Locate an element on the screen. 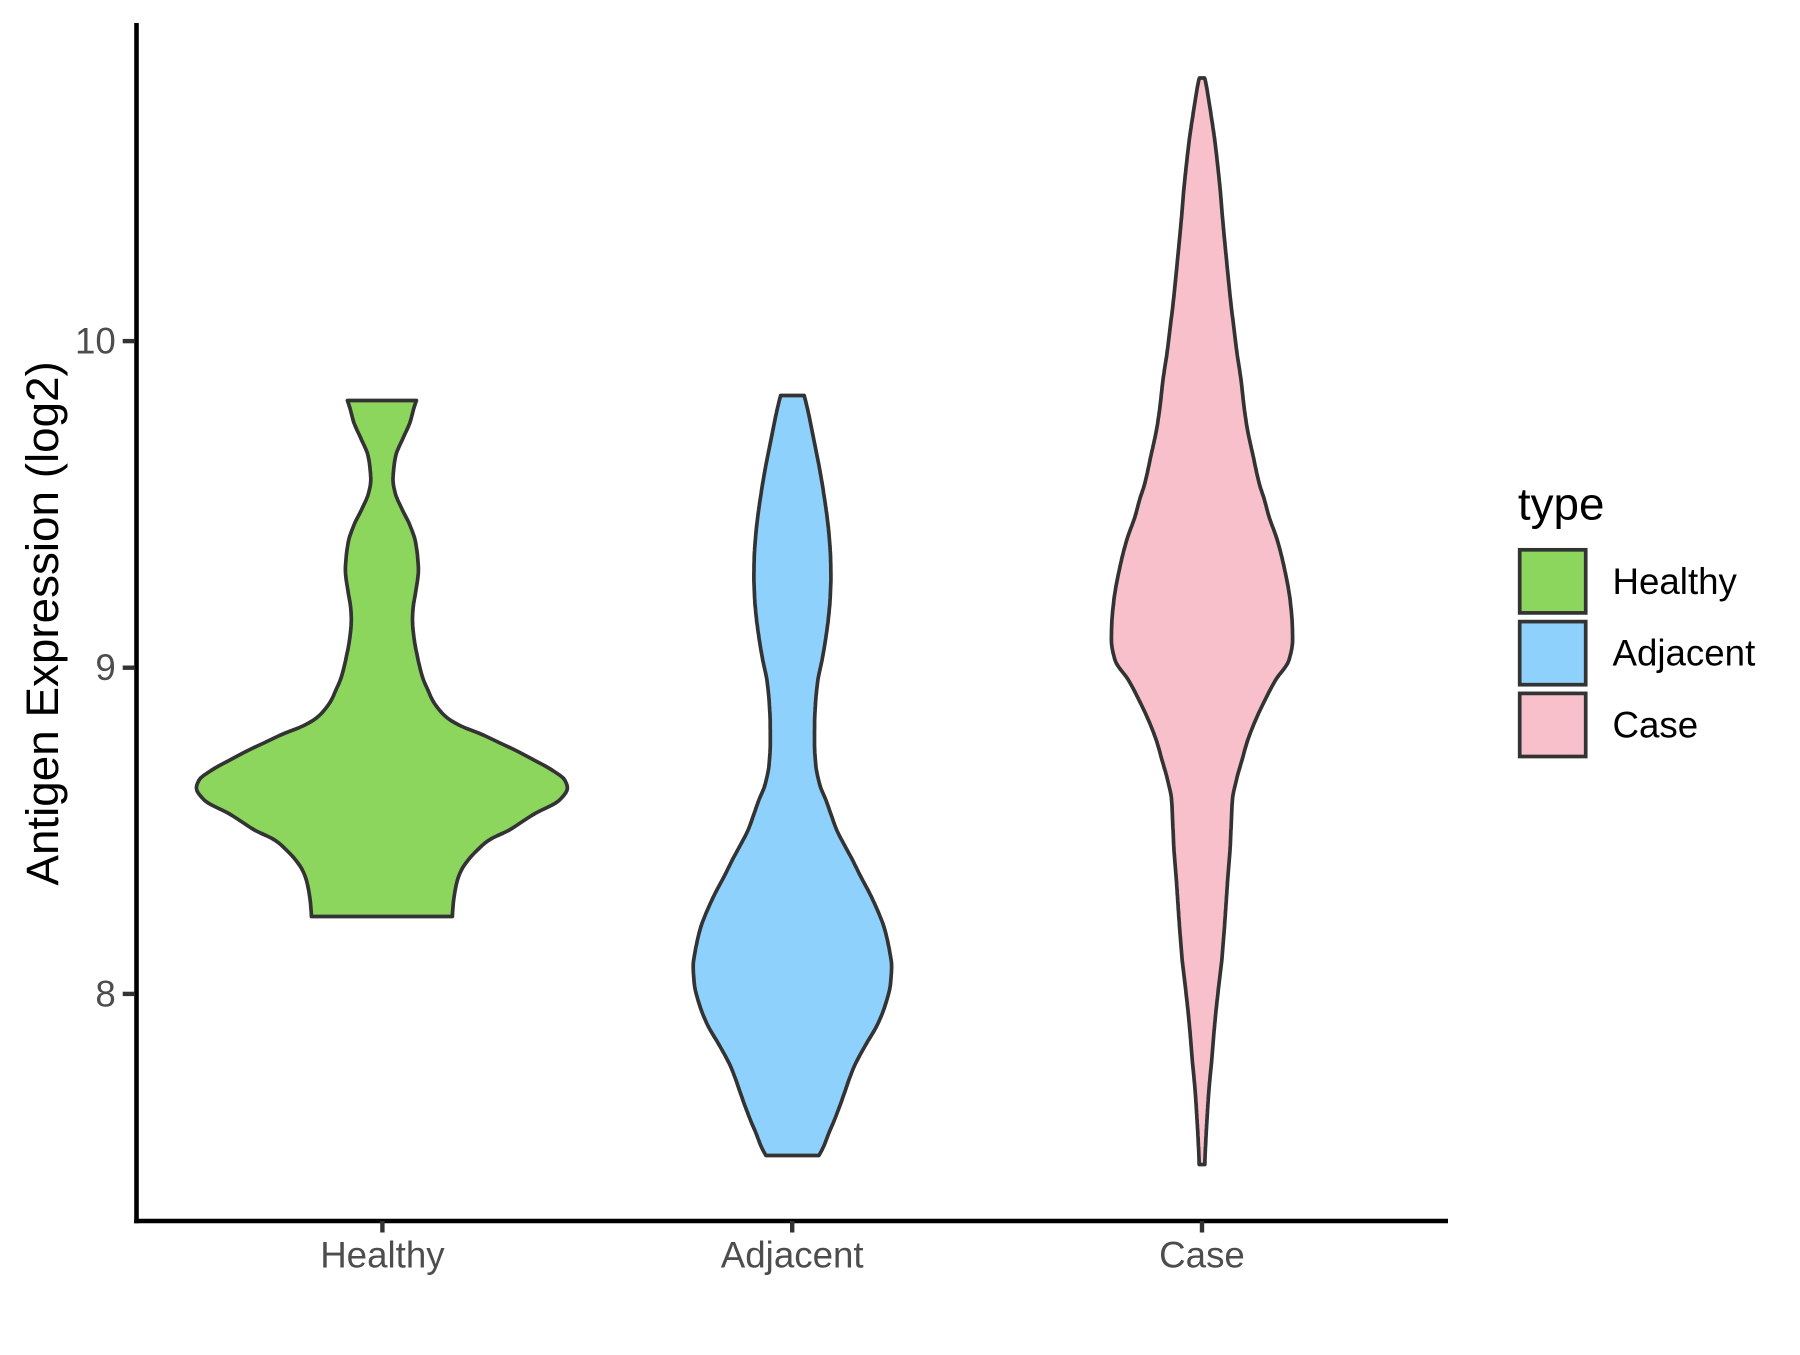 This screenshot has width=1800, height=1355. svg-text: Antigen Expression (log2) is located at coordinates (42, 623).